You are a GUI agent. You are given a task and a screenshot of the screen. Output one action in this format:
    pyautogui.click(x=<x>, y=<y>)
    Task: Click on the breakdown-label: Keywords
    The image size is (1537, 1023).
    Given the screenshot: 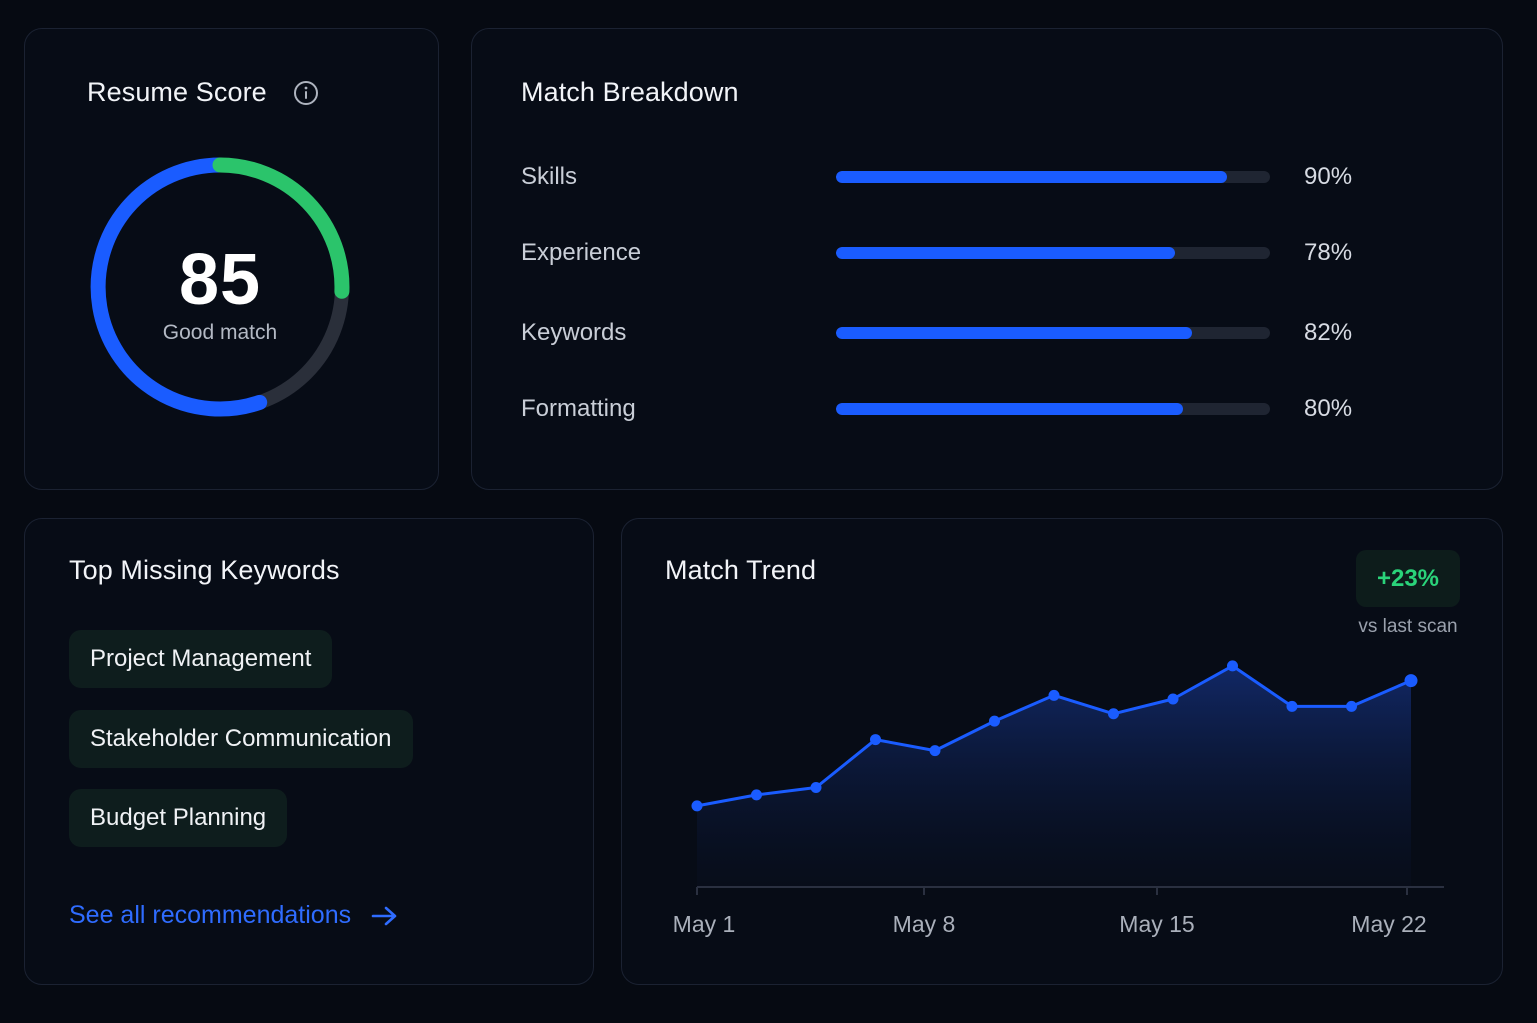 What is the action you would take?
    pyautogui.click(x=574, y=332)
    